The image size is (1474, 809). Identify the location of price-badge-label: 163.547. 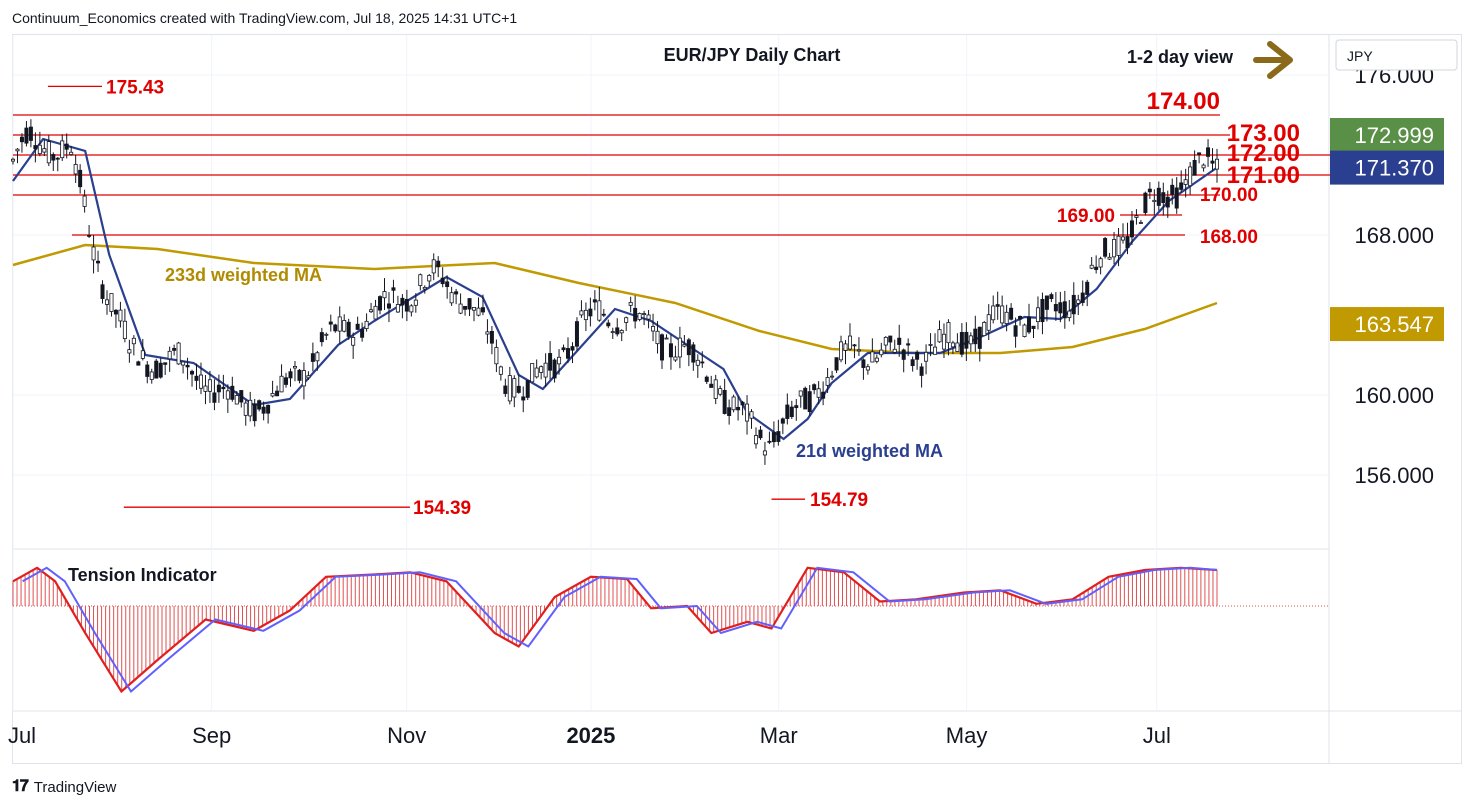
(1394, 324).